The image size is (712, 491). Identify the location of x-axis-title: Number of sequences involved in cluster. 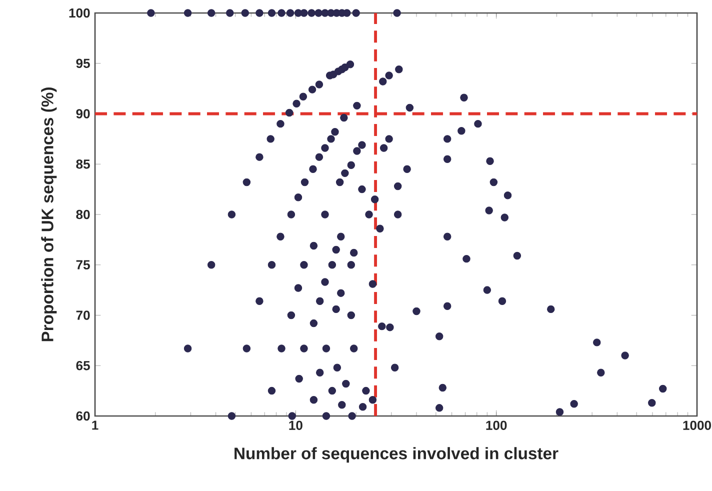
(396, 455).